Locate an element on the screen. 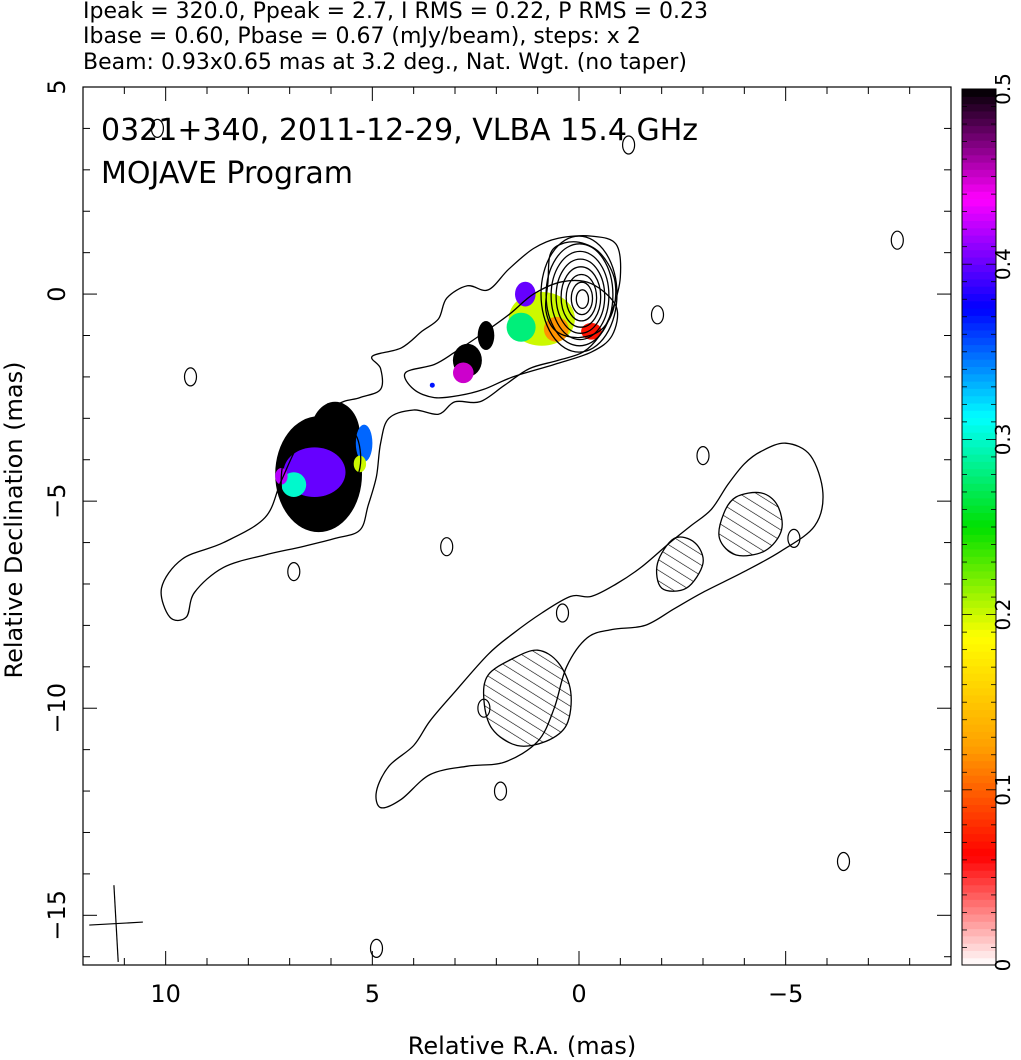 The image size is (1021, 1060). colorbar-tick-label: 0.1 is located at coordinates (1003, 790).